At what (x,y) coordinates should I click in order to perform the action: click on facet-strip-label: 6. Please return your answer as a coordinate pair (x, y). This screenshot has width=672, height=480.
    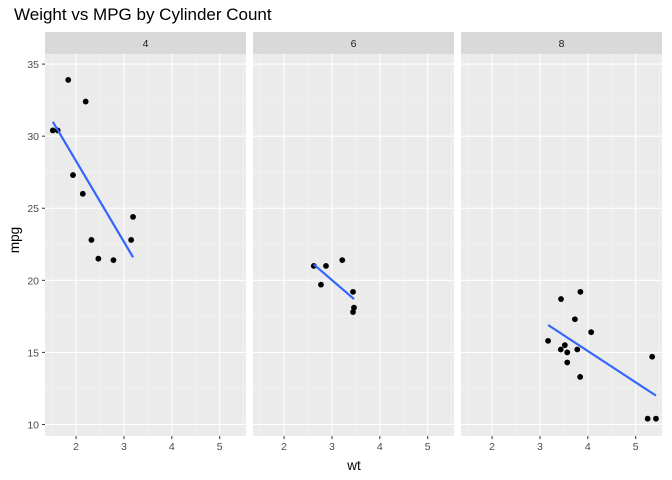
    Looking at the image, I should click on (354, 44).